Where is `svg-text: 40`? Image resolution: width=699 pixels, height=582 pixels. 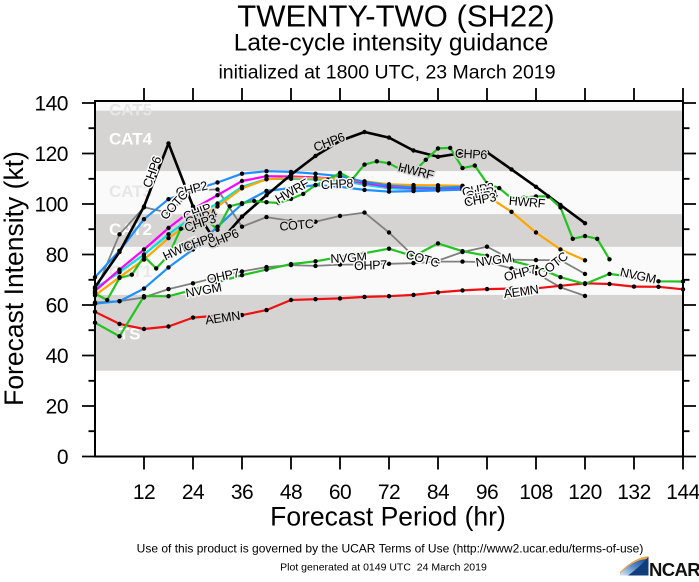 svg-text: 40 is located at coordinates (57, 356).